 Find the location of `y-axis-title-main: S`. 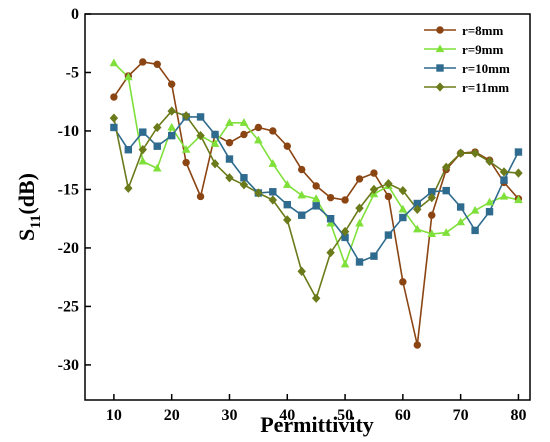

y-axis-title-main: S is located at coordinates (26, 235).